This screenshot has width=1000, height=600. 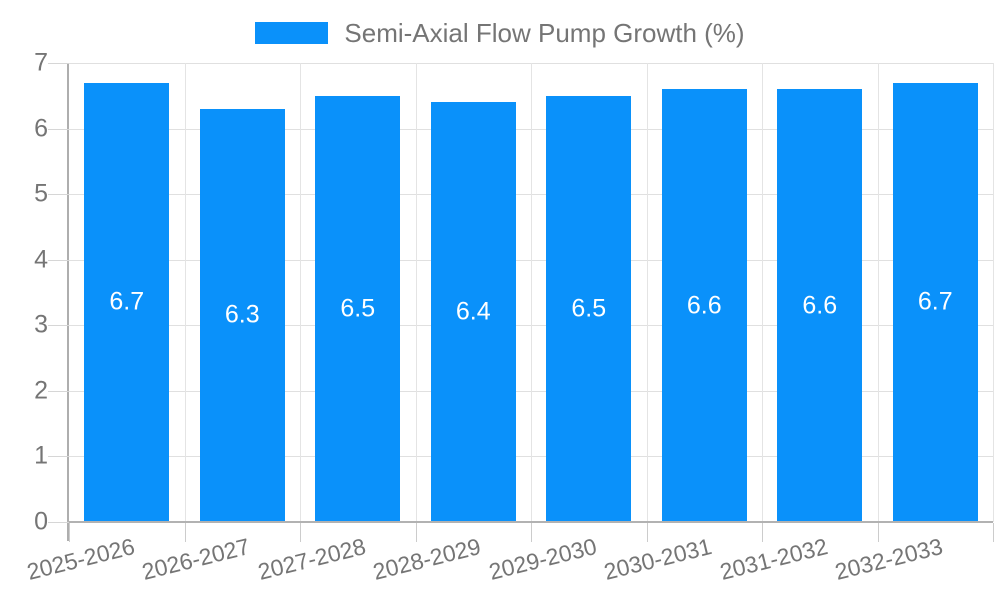 I want to click on y-tick-label: 7, so click(x=41, y=62).